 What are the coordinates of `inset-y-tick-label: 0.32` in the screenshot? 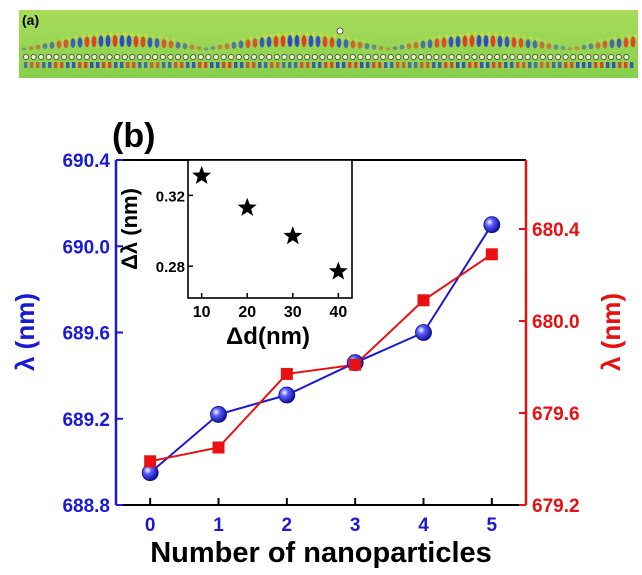 It's located at (170, 196).